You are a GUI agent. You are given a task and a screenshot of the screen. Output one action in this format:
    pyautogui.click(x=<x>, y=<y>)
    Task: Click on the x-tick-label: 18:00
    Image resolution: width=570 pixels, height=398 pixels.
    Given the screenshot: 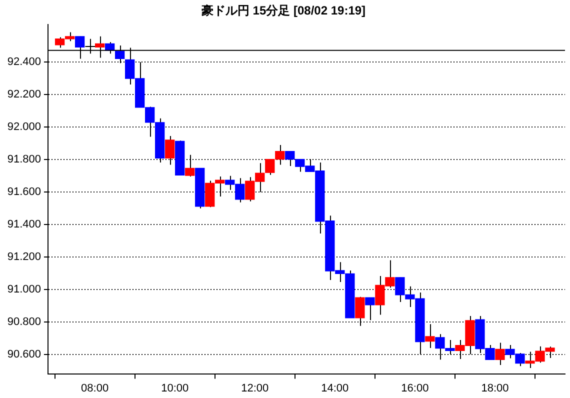 What is the action you would take?
    pyautogui.click(x=495, y=388)
    